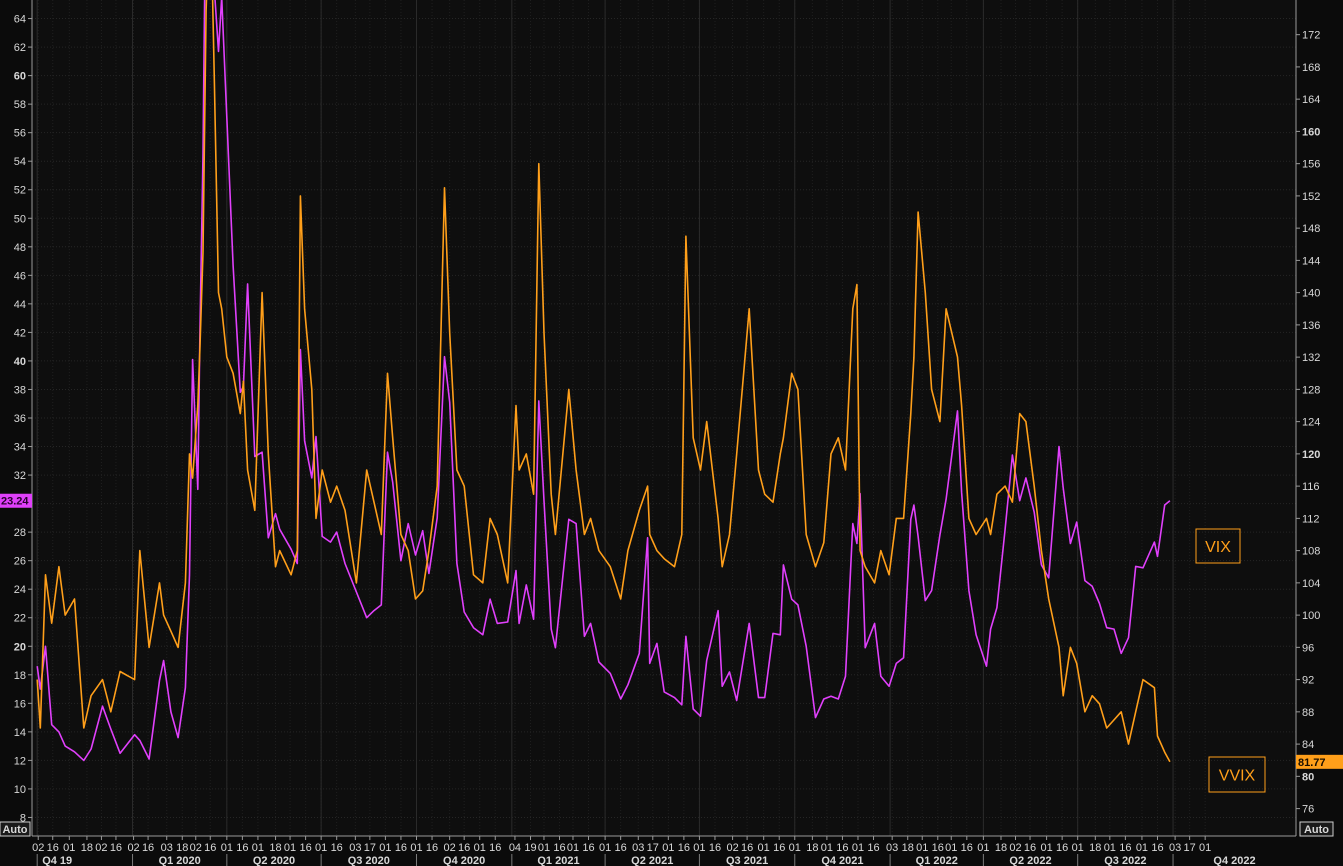 This screenshot has height=866, width=1343. Describe the element at coordinates (1311, 165) in the screenshot. I see `right-tick-label: 156` at that location.